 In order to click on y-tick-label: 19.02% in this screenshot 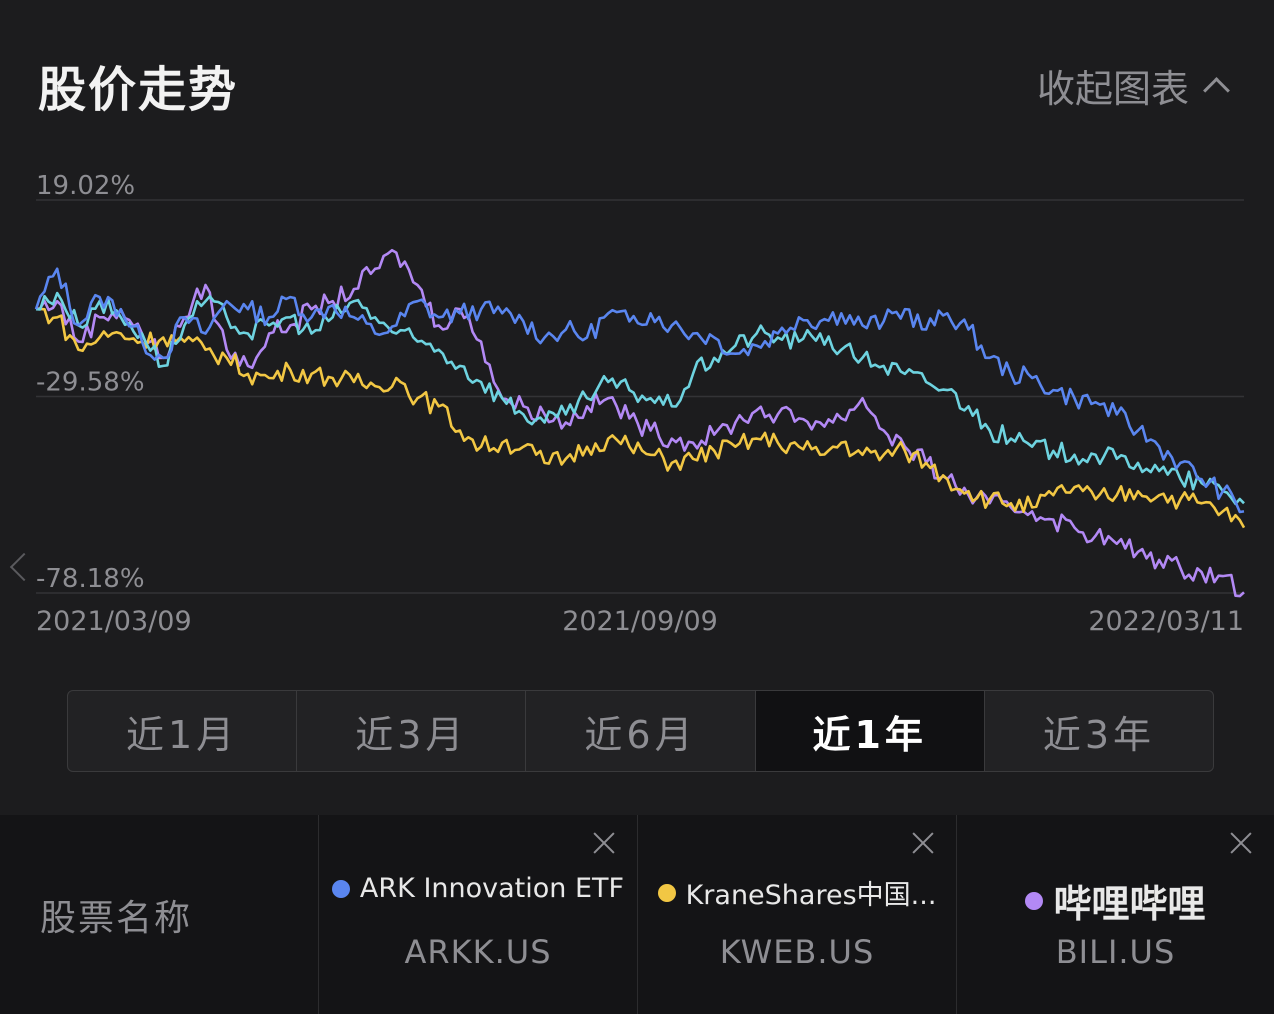, I will do `click(85, 186)`.